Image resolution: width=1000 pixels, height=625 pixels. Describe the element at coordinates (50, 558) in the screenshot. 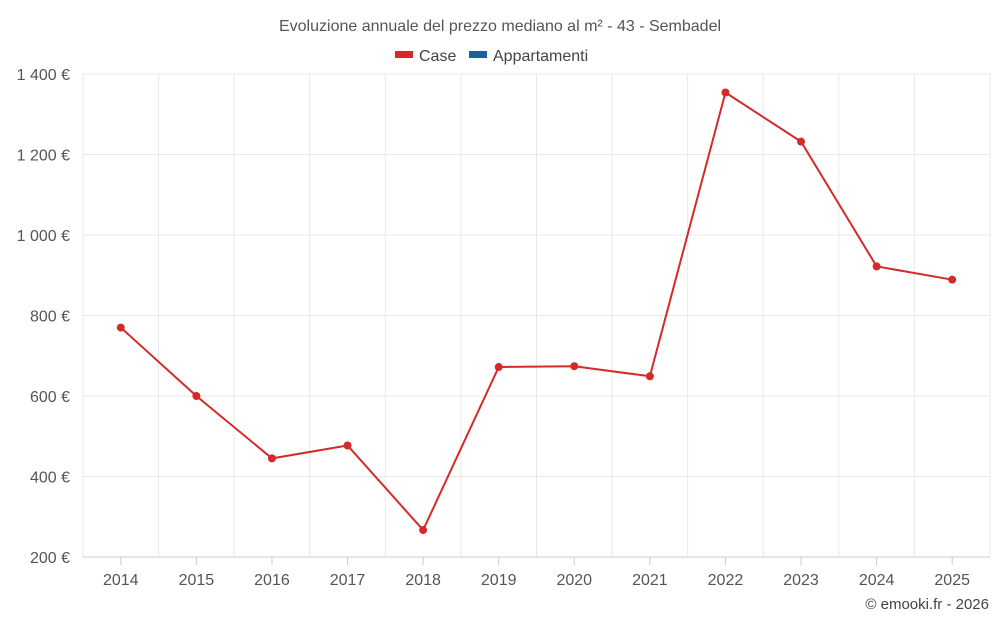

I see `y-tick-label: 200 €` at that location.